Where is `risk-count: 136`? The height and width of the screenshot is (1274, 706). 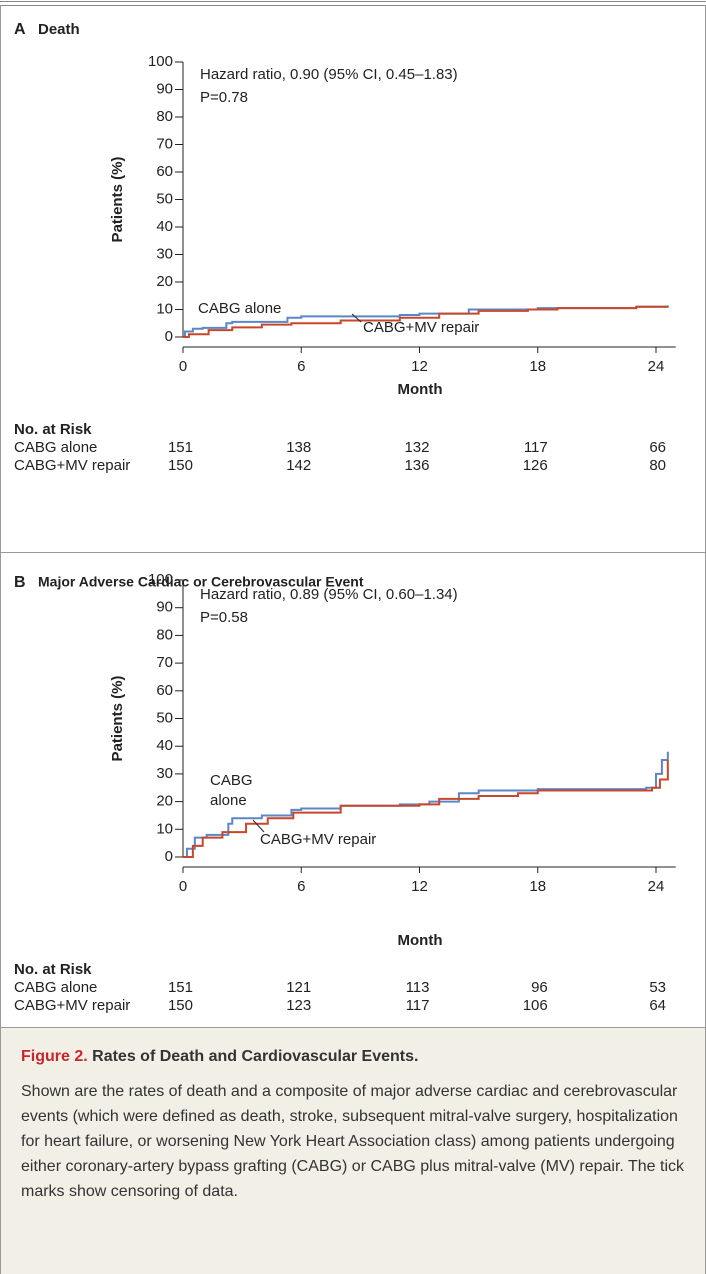
risk-count: 136 is located at coordinates (416, 465).